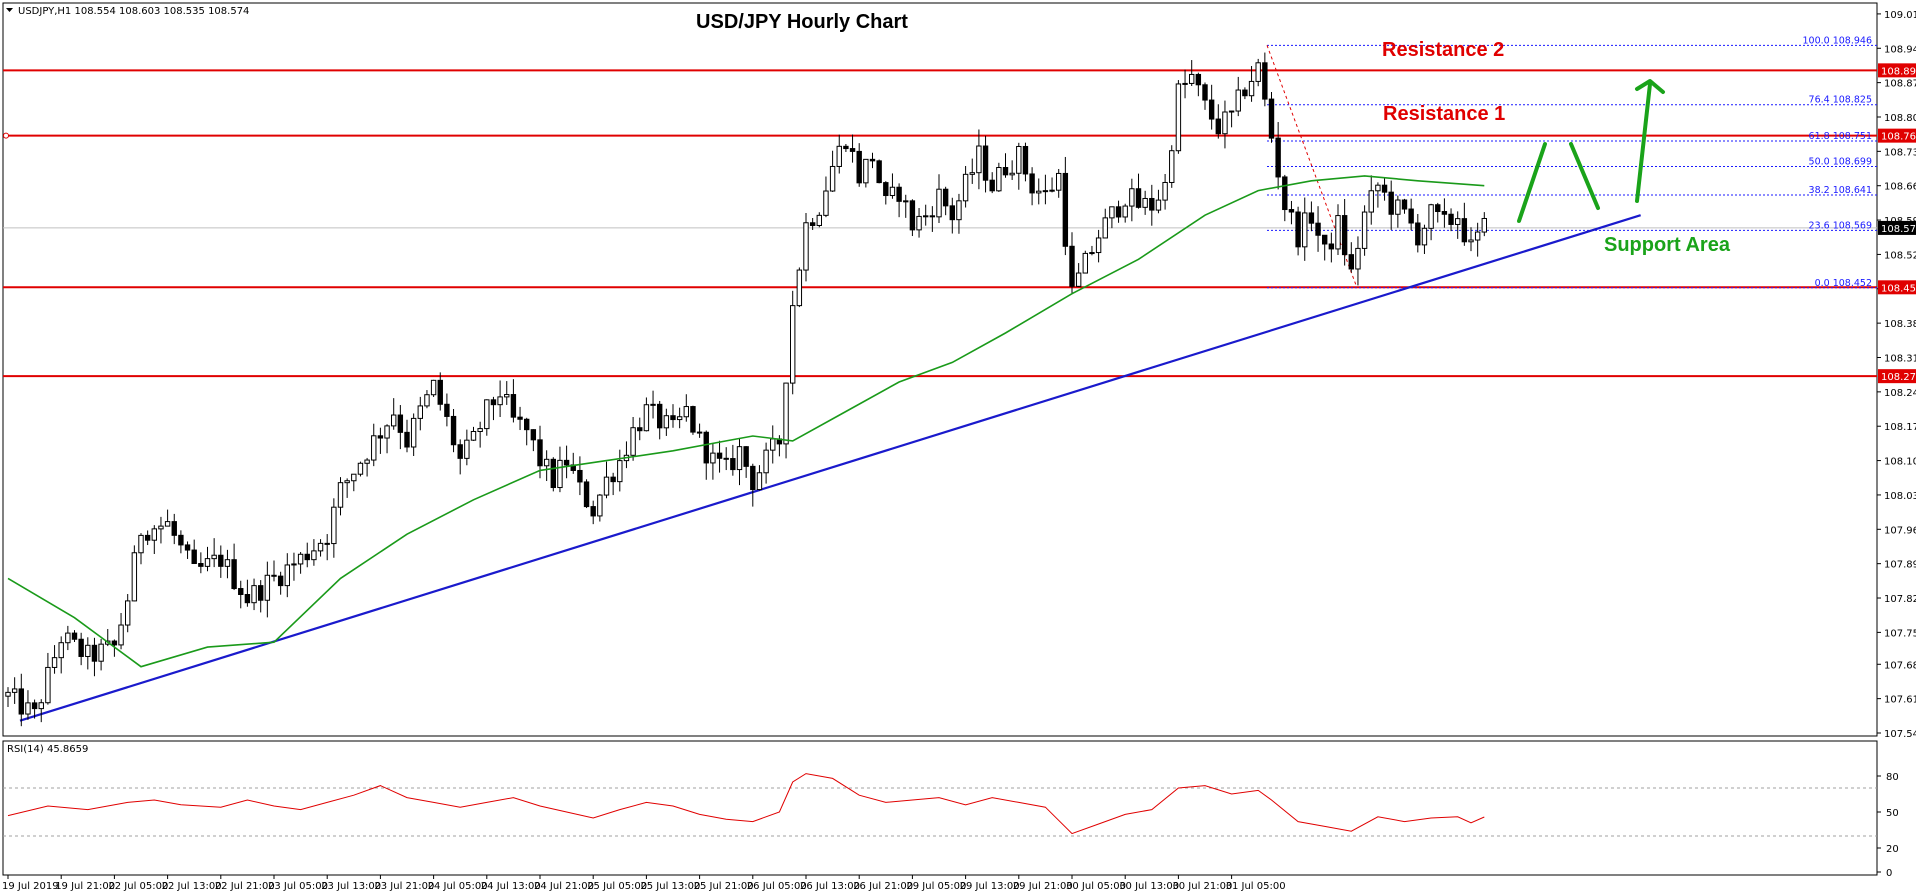 This screenshot has width=1916, height=896. I want to click on y-tick-label: 109.010, so click(1900, 15).